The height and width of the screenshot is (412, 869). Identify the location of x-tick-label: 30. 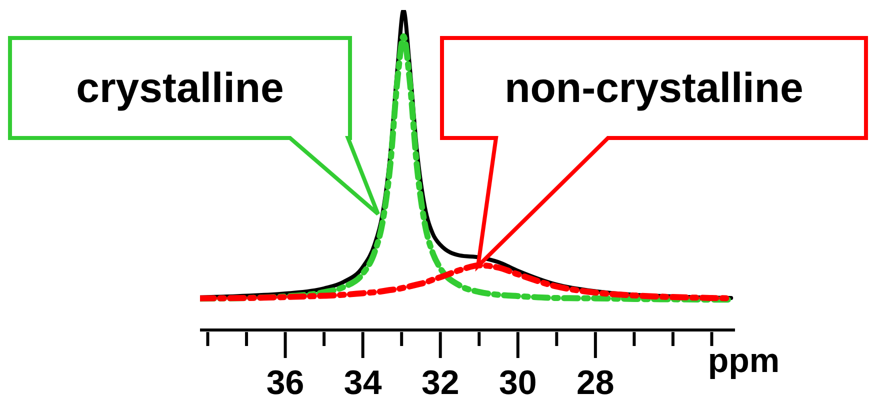
(517, 383).